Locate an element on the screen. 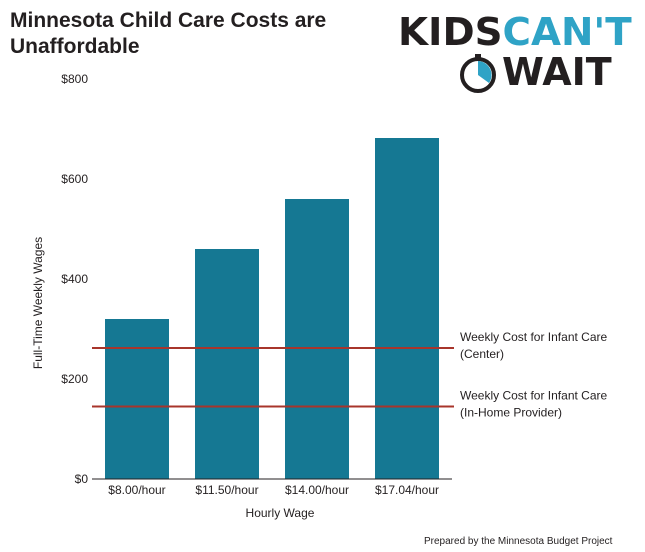 This screenshot has height=552, width=645. y-tick-label: $400 is located at coordinates (74, 279).